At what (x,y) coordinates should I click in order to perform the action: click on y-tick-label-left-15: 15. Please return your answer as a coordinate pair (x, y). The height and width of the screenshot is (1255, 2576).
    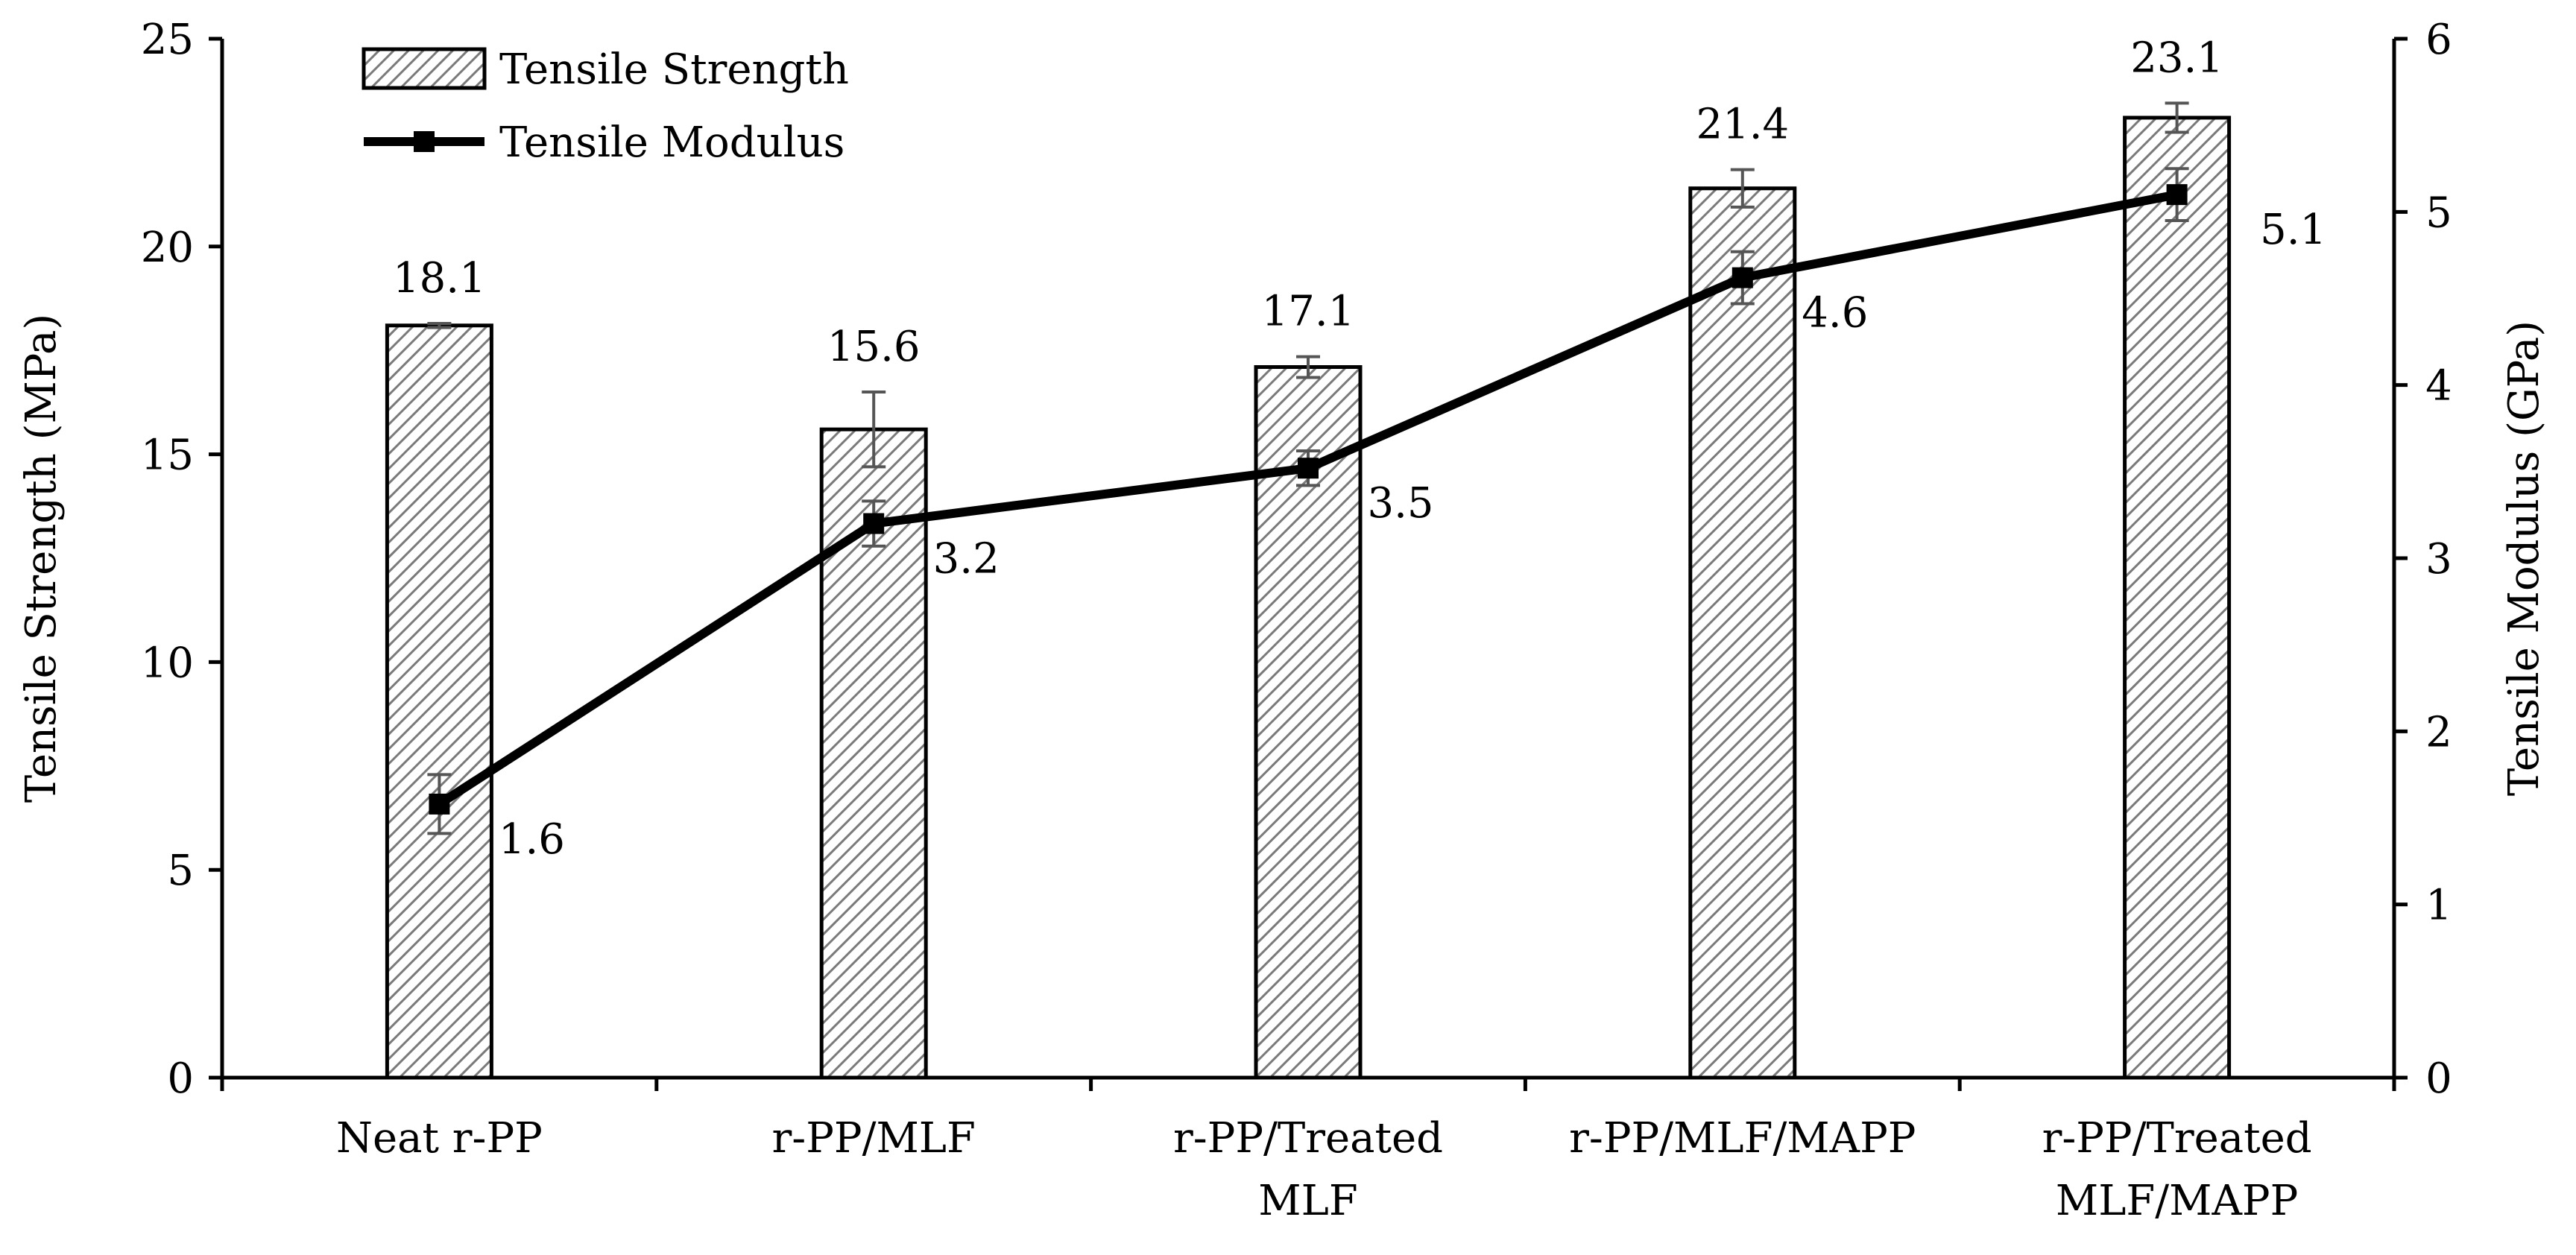
    Looking at the image, I should click on (167, 455).